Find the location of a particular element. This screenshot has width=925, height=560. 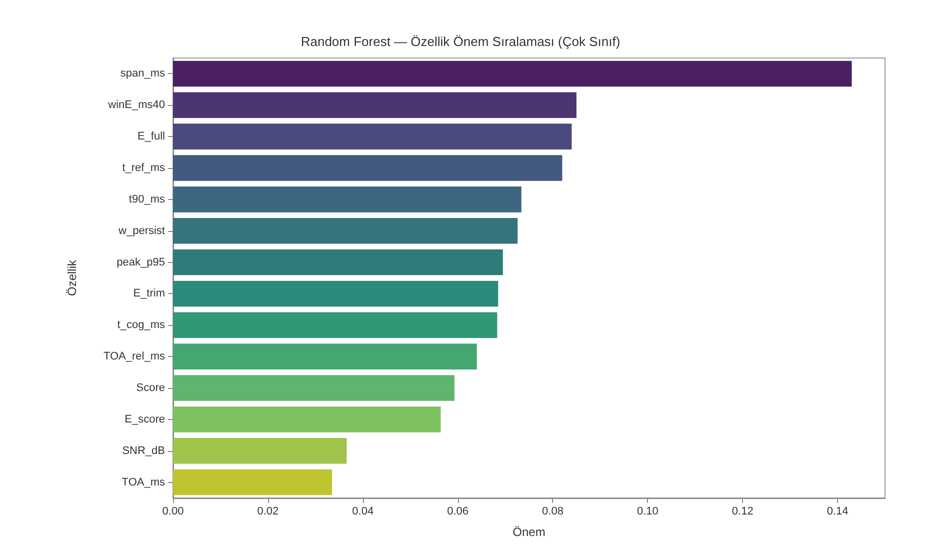

y-tick-label: t_ref_ms is located at coordinates (144, 168).